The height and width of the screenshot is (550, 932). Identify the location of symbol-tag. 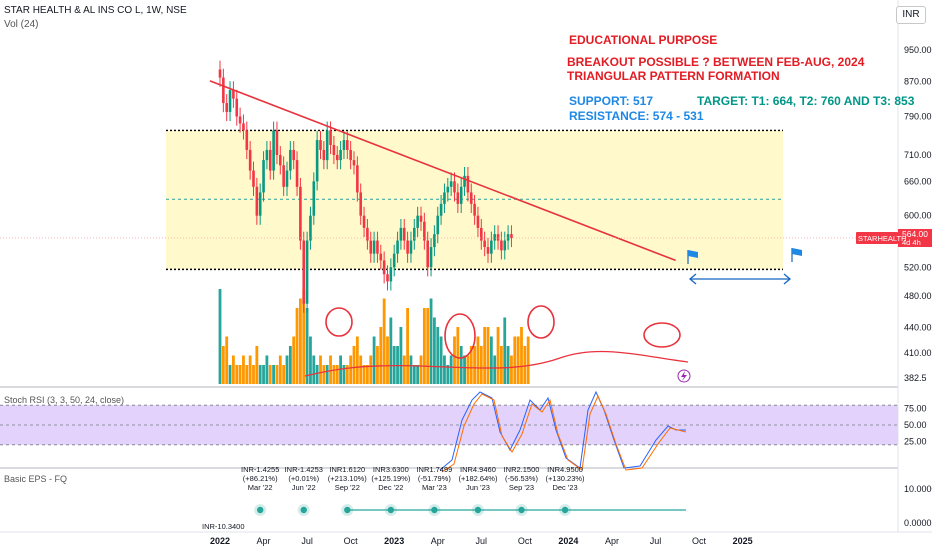
(877, 237).